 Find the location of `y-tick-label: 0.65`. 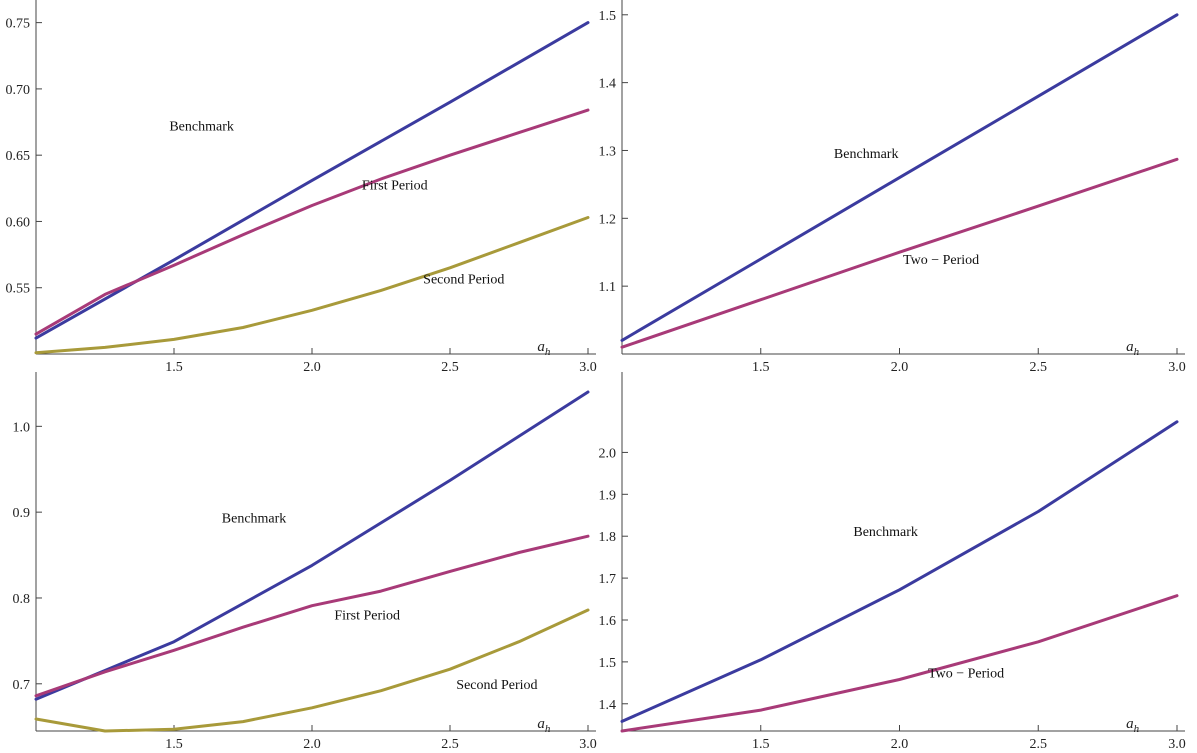

y-tick-label: 0.65 is located at coordinates (18, 156).